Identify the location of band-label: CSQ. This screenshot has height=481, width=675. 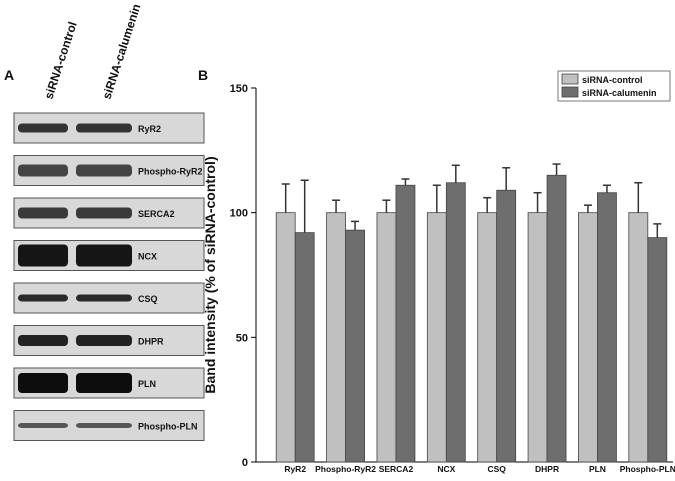
(148, 299).